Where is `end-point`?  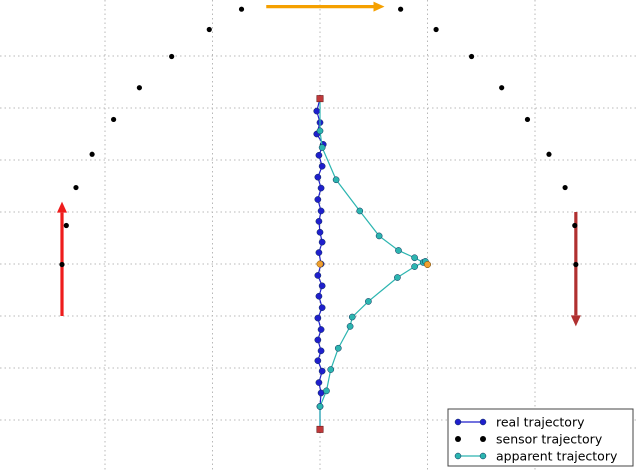
end-point is located at coordinates (320, 429).